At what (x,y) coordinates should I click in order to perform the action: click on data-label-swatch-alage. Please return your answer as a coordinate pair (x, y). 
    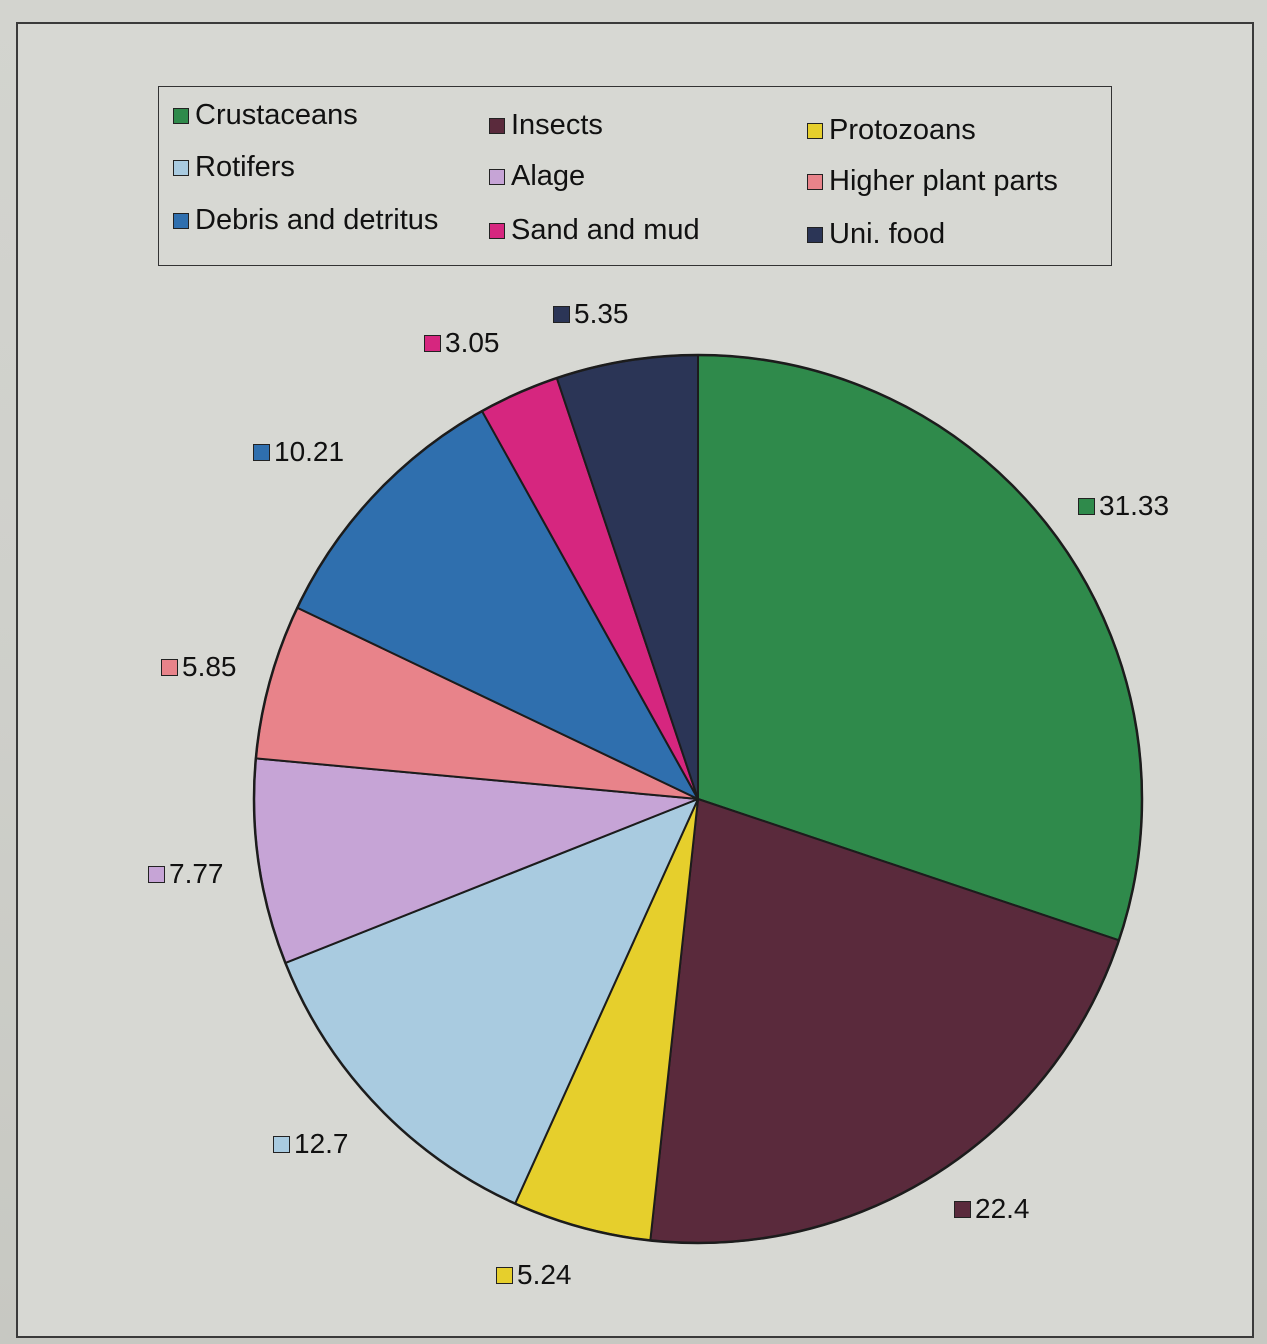
    Looking at the image, I should click on (156, 874).